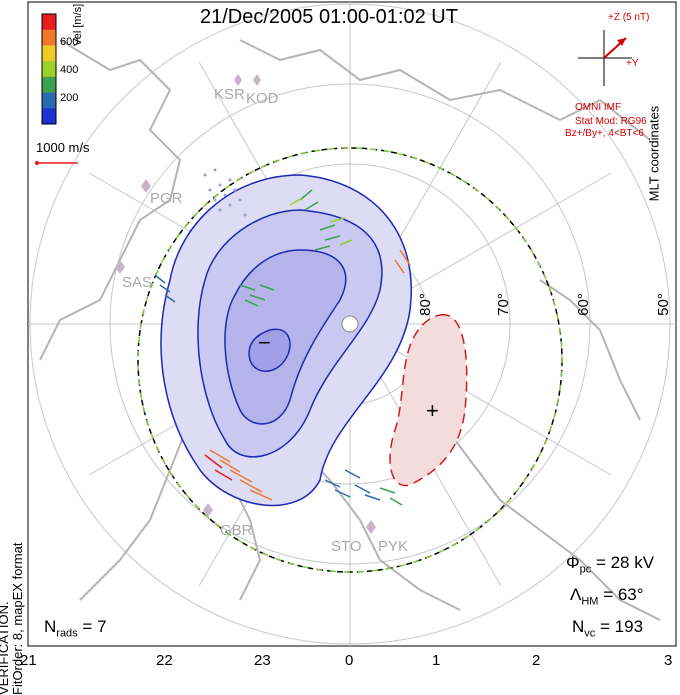 This screenshot has height=695, width=680. I want to click on mlt-tick-22: 22, so click(164, 660).